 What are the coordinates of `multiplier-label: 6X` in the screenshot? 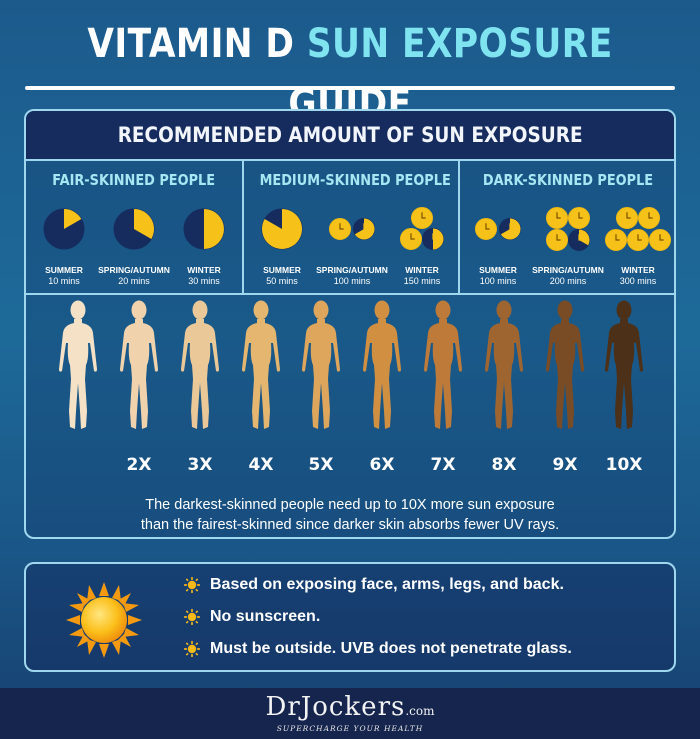 It's located at (382, 465).